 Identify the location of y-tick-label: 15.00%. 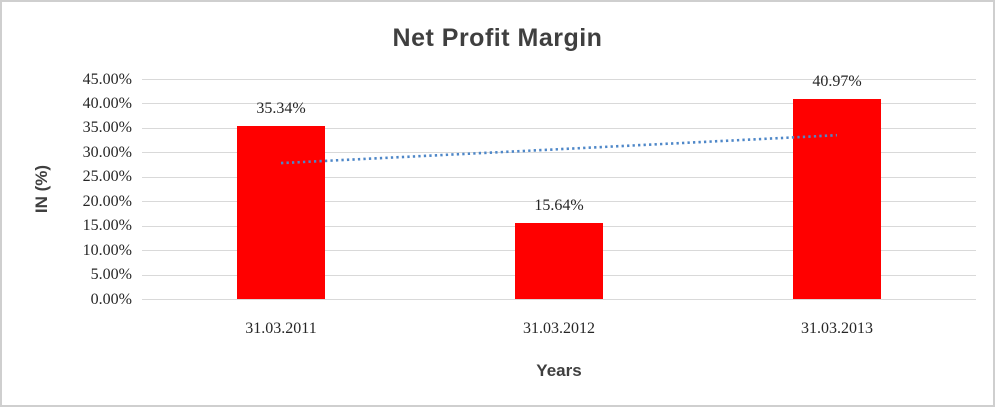
(107, 226).